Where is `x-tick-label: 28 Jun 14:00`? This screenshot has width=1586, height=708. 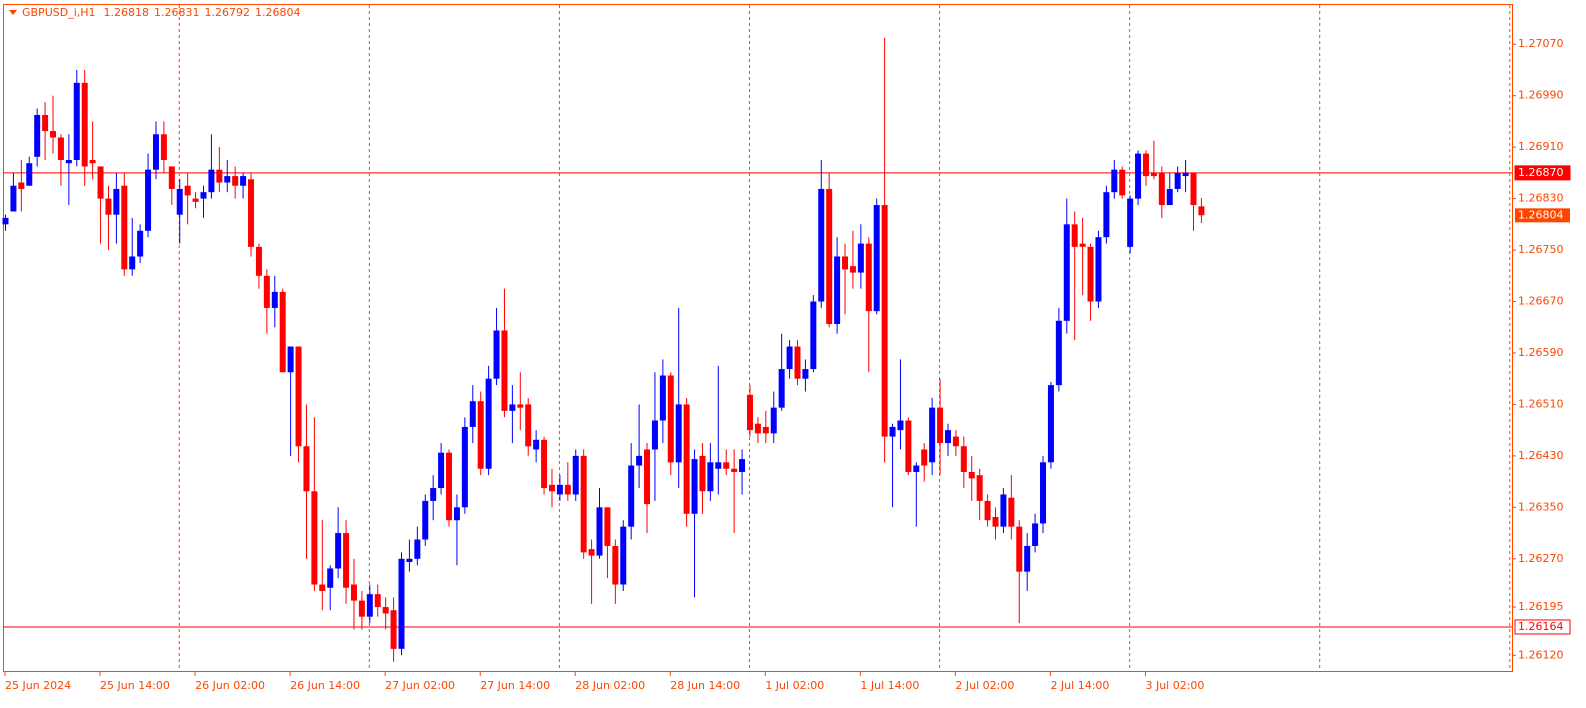
x-tick-label: 28 Jun 14:00 is located at coordinates (705, 685).